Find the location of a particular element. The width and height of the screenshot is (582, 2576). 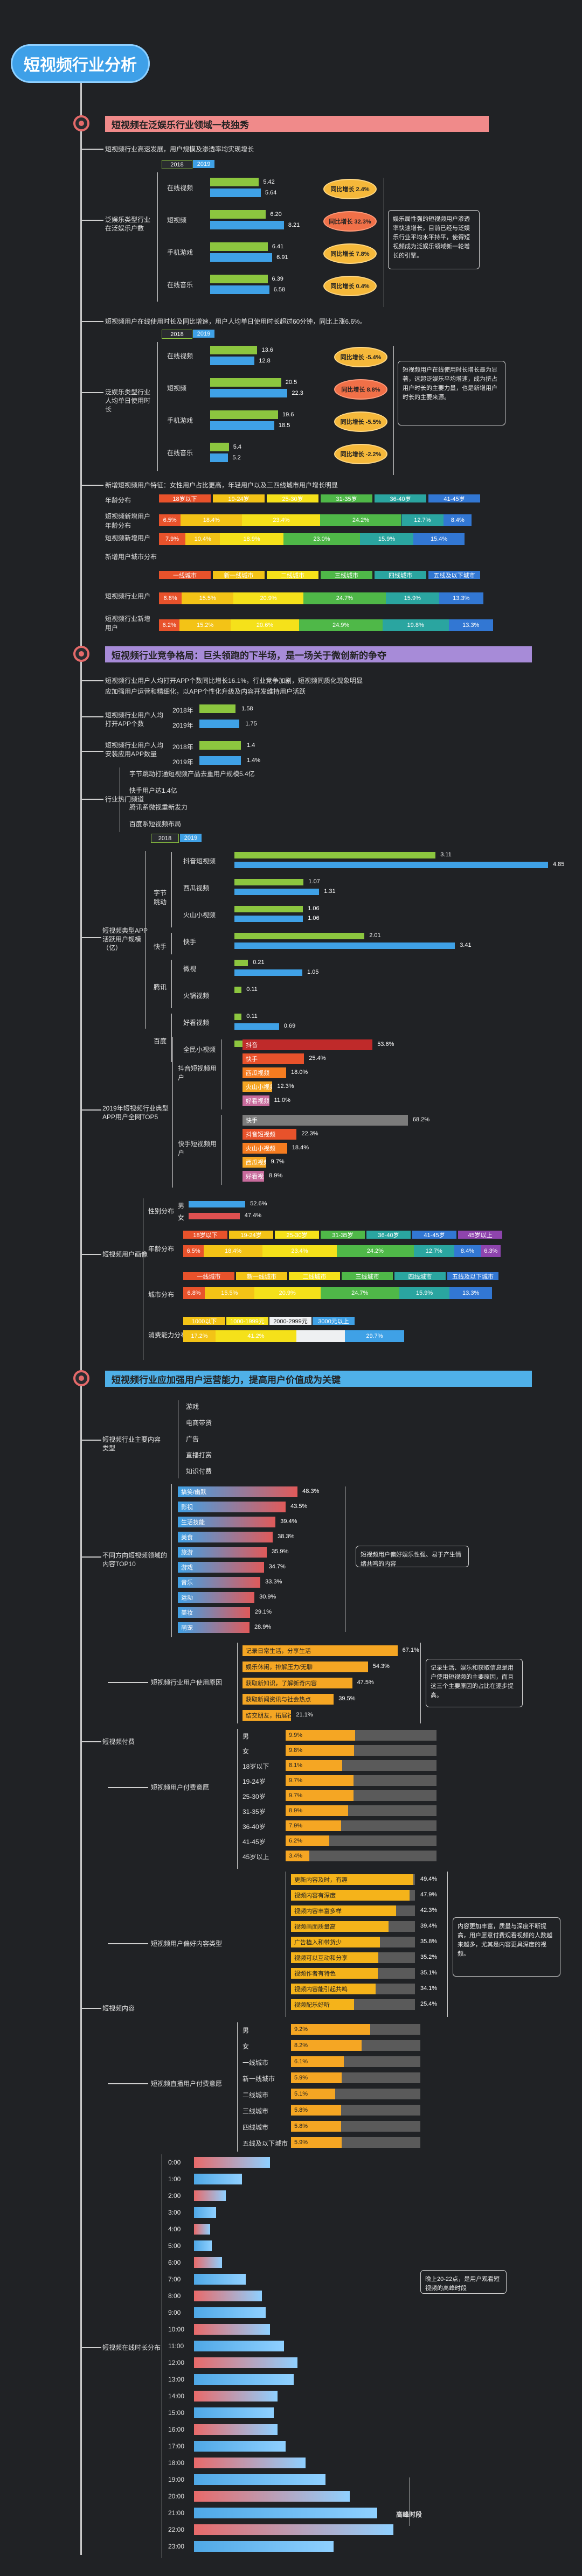

growth-pill: 同比增长 -5.5% is located at coordinates (360, 421).